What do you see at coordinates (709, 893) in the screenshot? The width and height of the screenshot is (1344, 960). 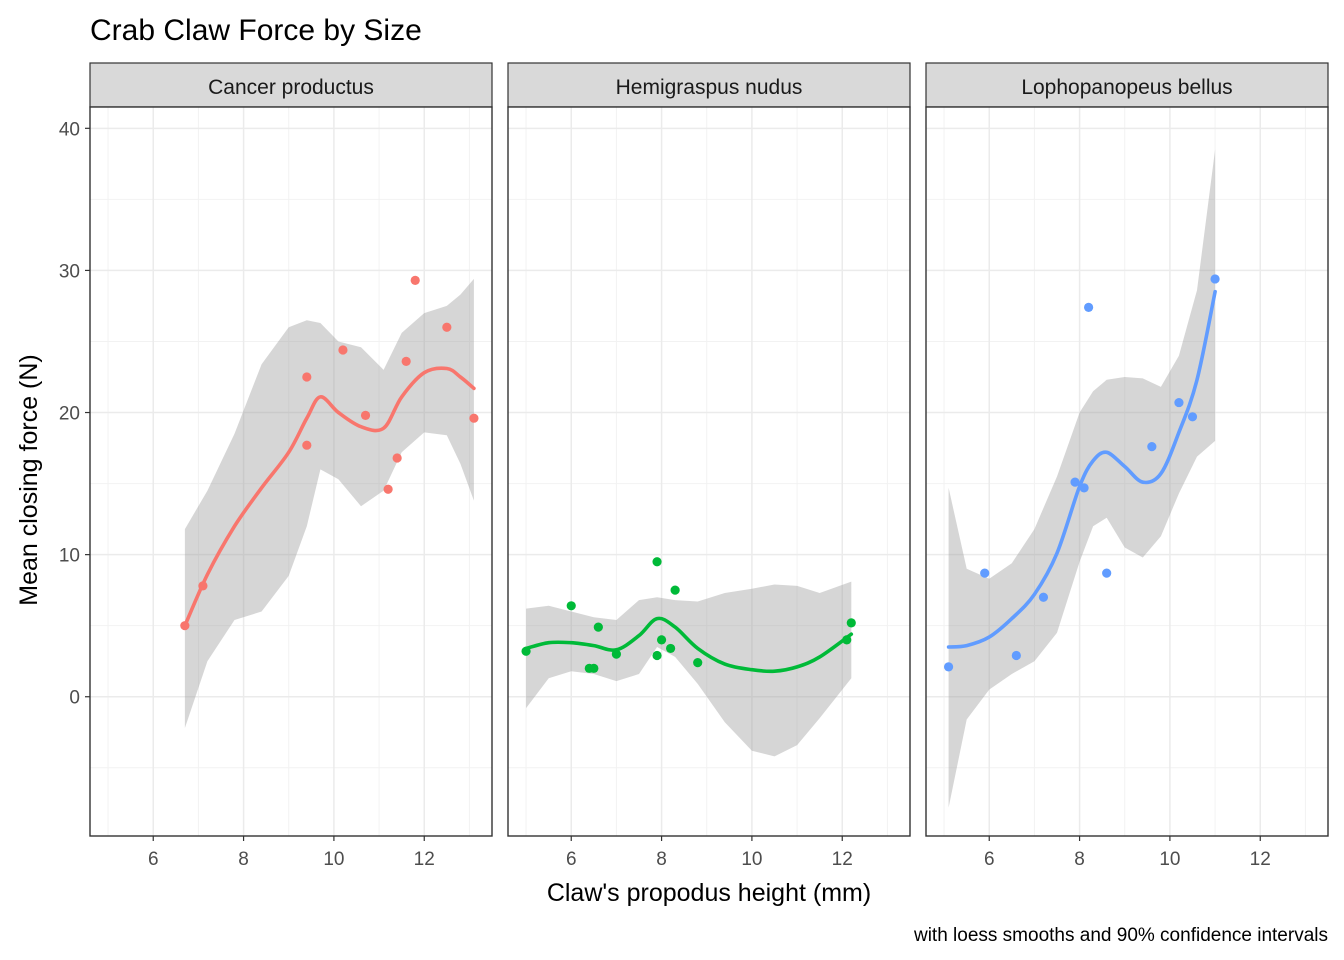 I see `x-axis-title: Claw's propodus height (mm)` at bounding box center [709, 893].